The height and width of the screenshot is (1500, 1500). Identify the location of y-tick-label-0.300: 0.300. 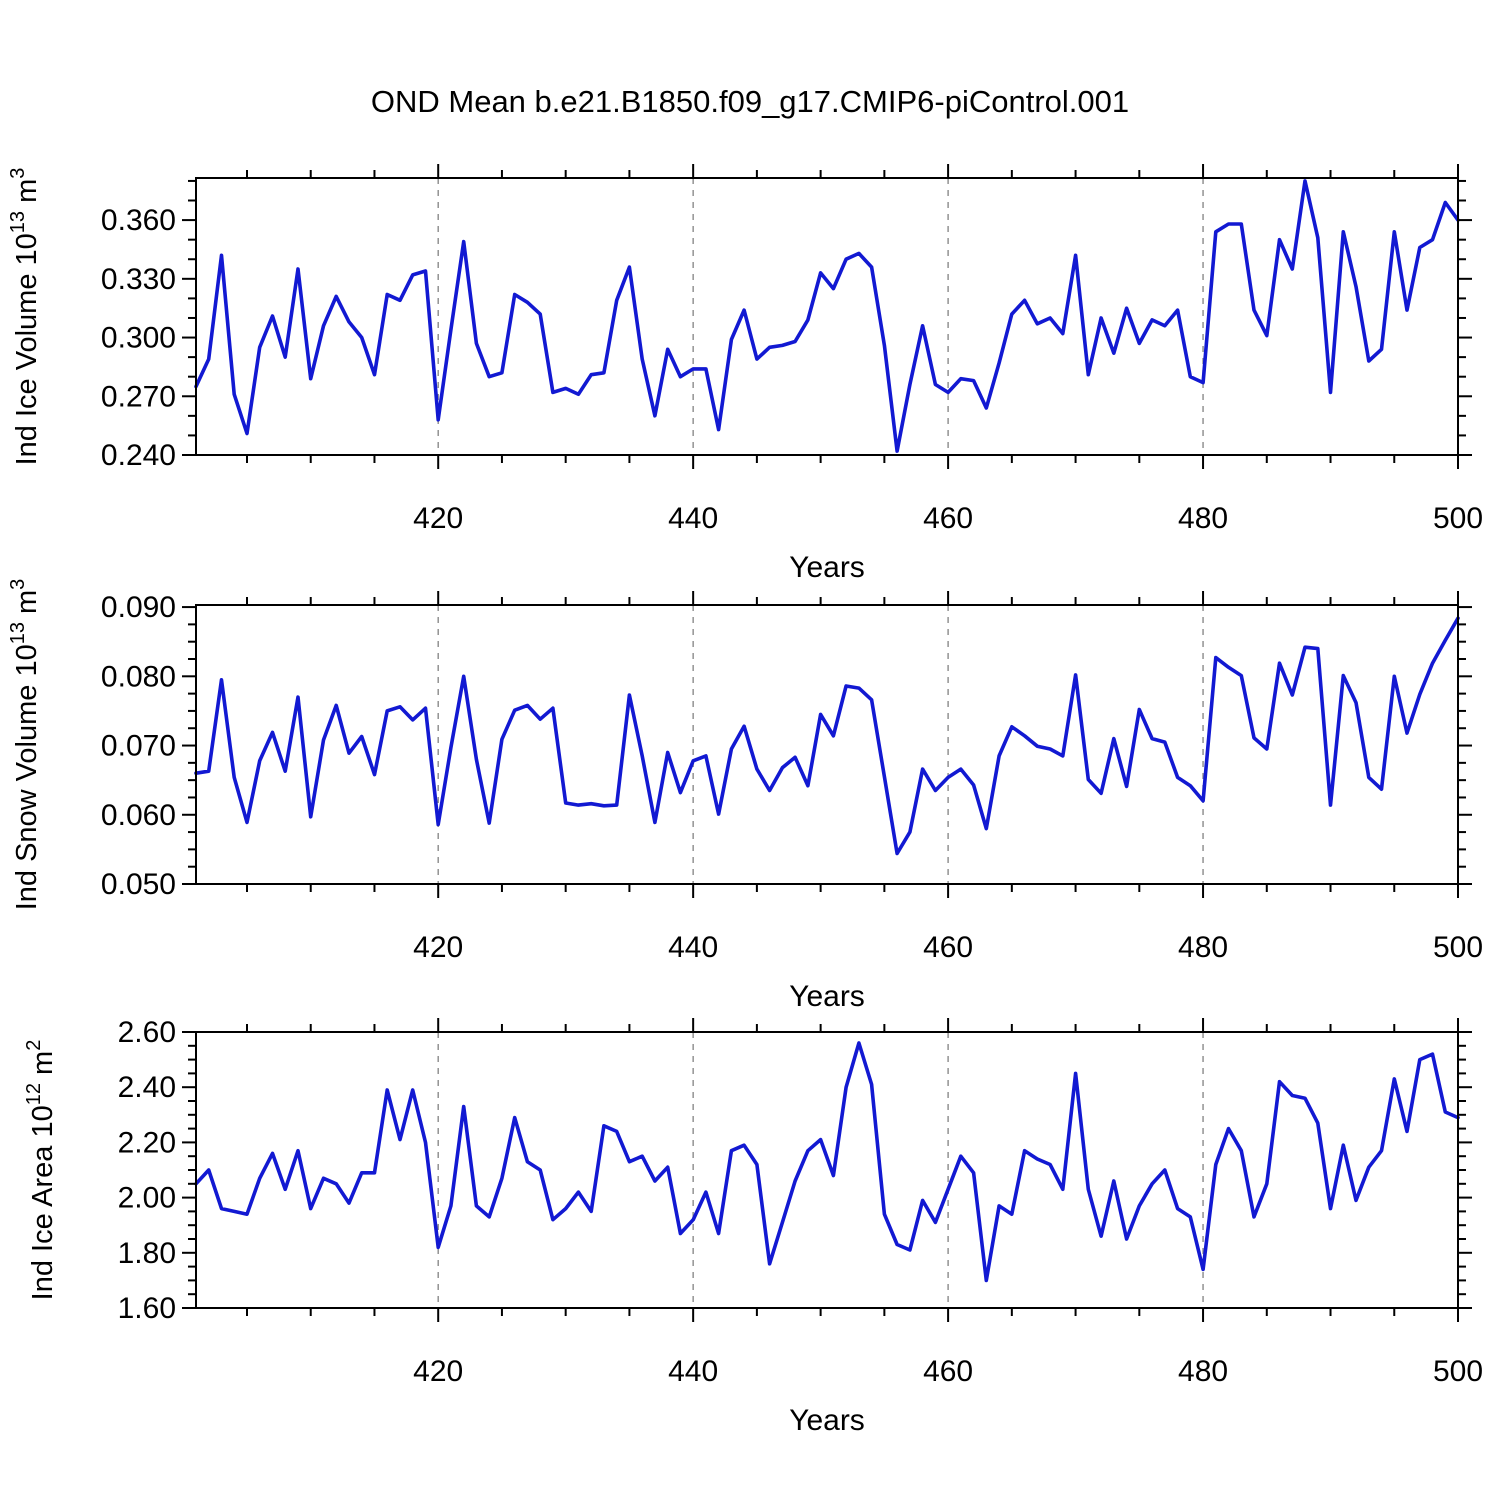
(138, 338).